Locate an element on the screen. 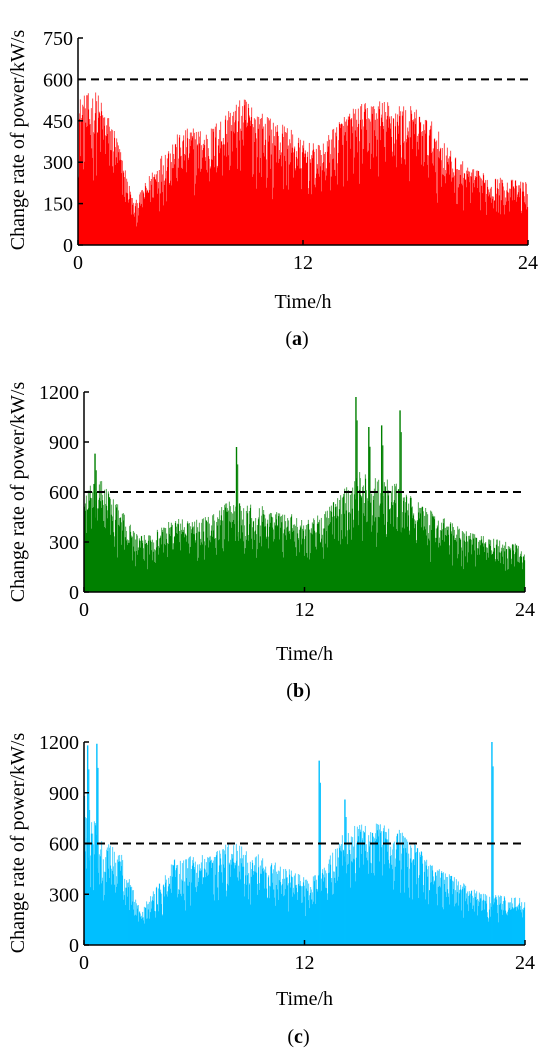  panel-caption: (c) is located at coordinates (298, 1037).